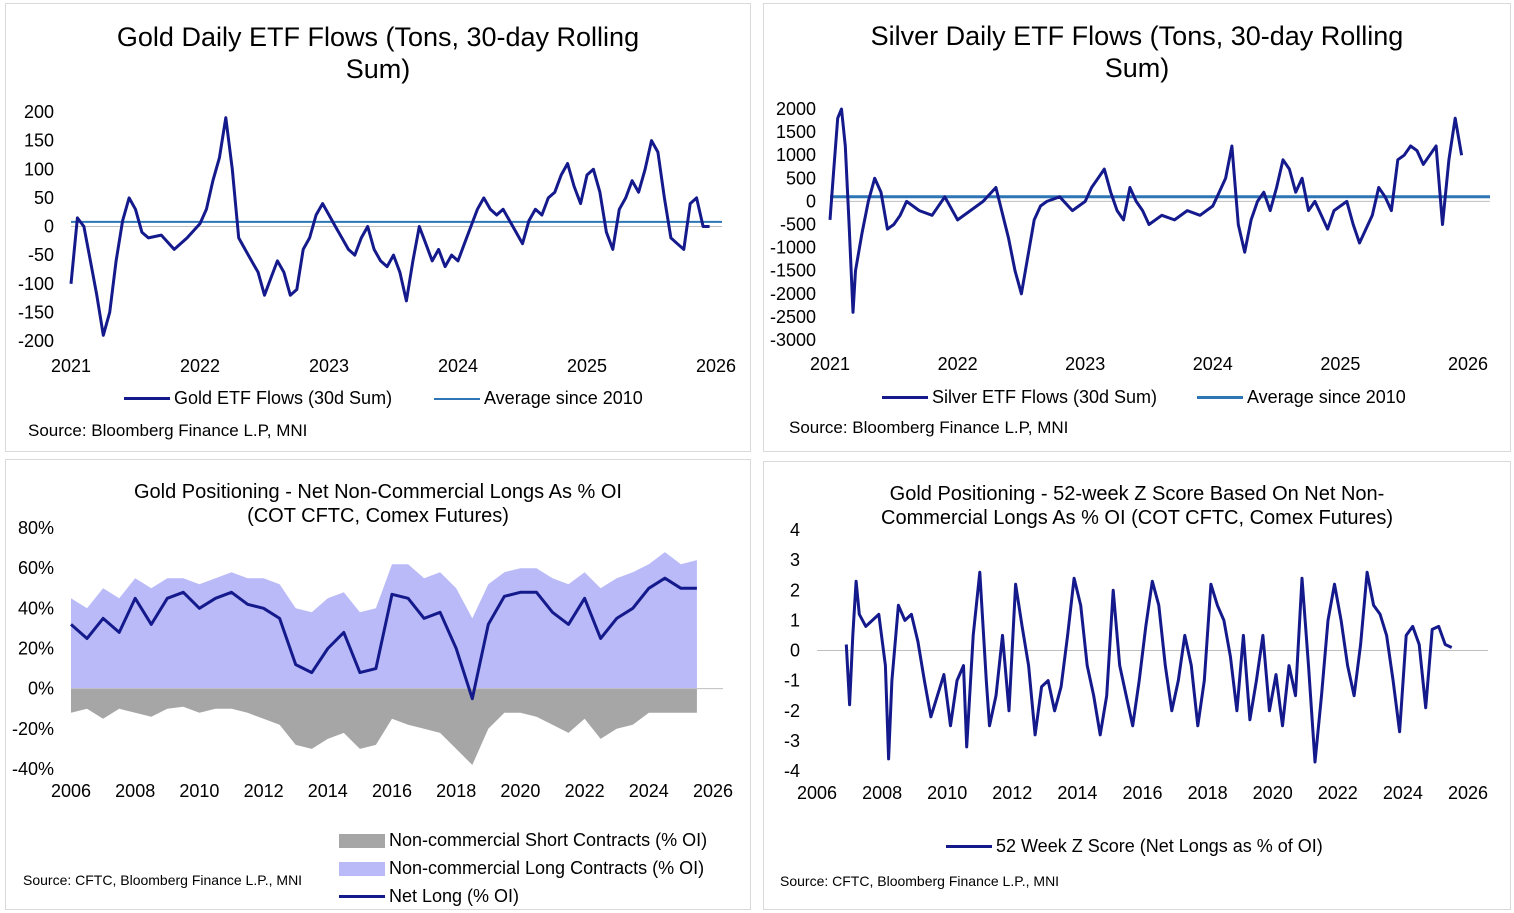 Image resolution: width=1514 pixels, height=913 pixels. Describe the element at coordinates (264, 791) in the screenshot. I see `x-tick-label: 2012` at that location.